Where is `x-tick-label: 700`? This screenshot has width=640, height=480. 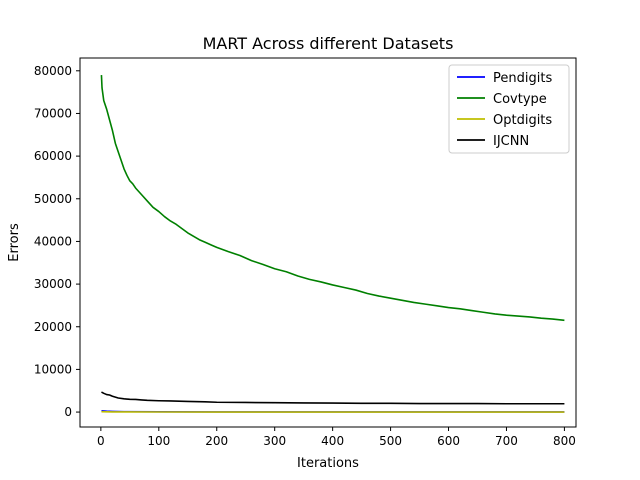 x-tick-label: 700 is located at coordinates (506, 441).